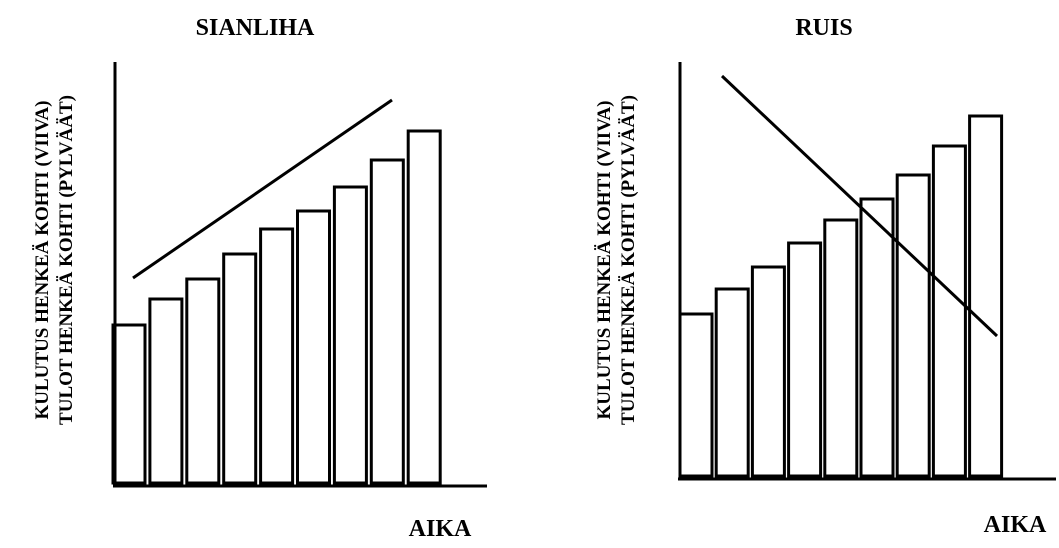 The width and height of the screenshot is (1059, 548). What do you see at coordinates (255, 28) in the screenshot?
I see `chart-title: SIANLIHA` at bounding box center [255, 28].